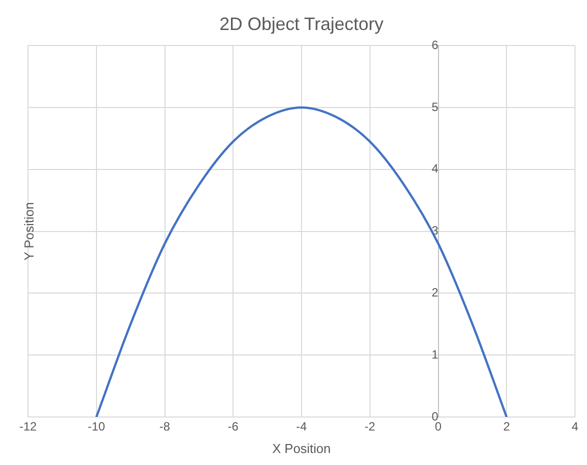 The image size is (587, 465). Describe the element at coordinates (435, 416) in the screenshot. I see `y-tick-label: 0` at that location.